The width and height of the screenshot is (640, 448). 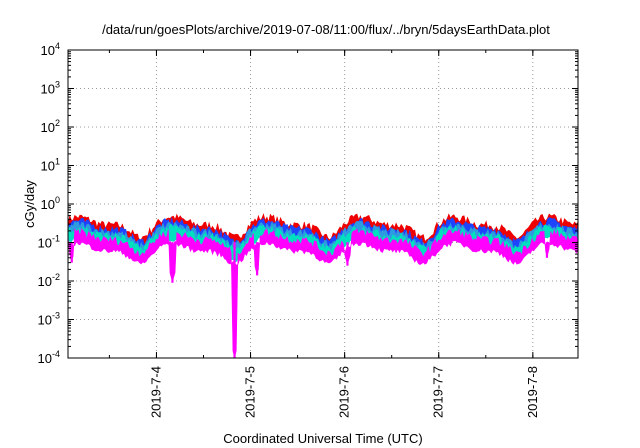 What do you see at coordinates (50, 165) in the screenshot?
I see `y-tick-label: 10¹` at bounding box center [50, 165].